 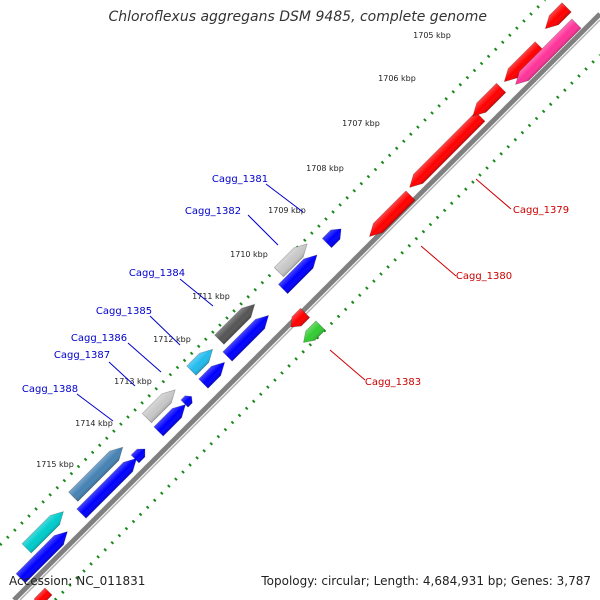 What do you see at coordinates (82, 355) in the screenshot?
I see `gene-label-cagg-1387: Cagg_1387` at bounding box center [82, 355].